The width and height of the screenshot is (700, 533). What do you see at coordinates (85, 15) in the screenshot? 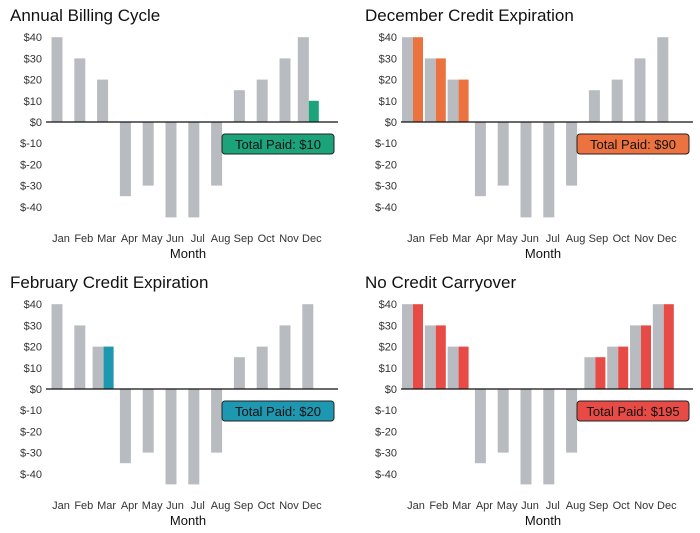
I see `chart-title: Annual Billing Cycle` at bounding box center [85, 15].